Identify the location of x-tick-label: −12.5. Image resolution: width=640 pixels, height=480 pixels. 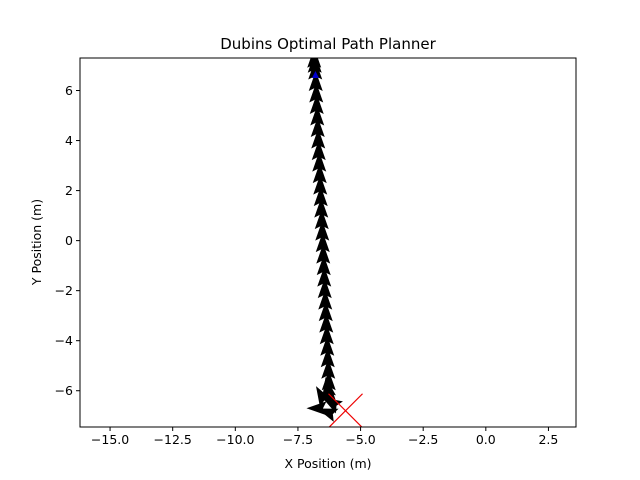
(173, 439).